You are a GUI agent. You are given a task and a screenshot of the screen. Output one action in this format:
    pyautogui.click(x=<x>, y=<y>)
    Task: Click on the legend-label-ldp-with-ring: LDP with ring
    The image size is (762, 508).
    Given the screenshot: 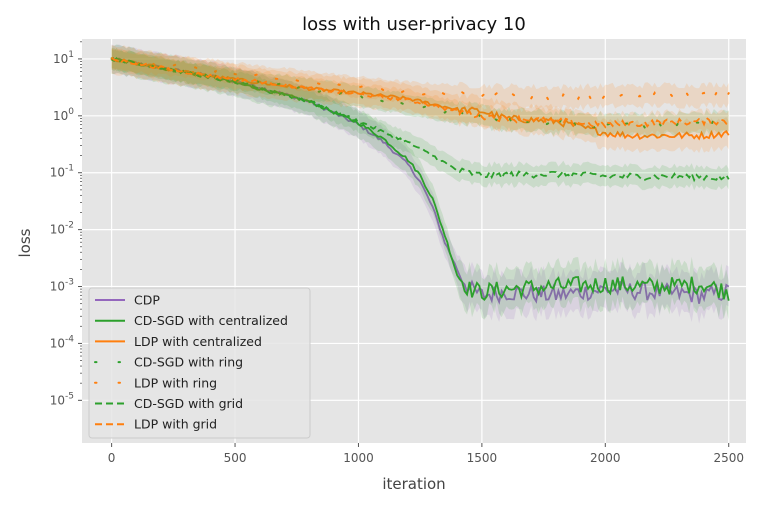 What is the action you would take?
    pyautogui.click(x=175, y=382)
    